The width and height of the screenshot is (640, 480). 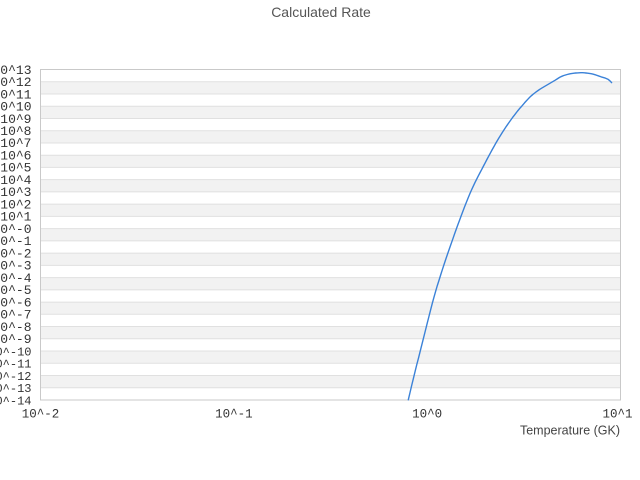 I want to click on svg-text: 10^11, so click(x=16, y=94).